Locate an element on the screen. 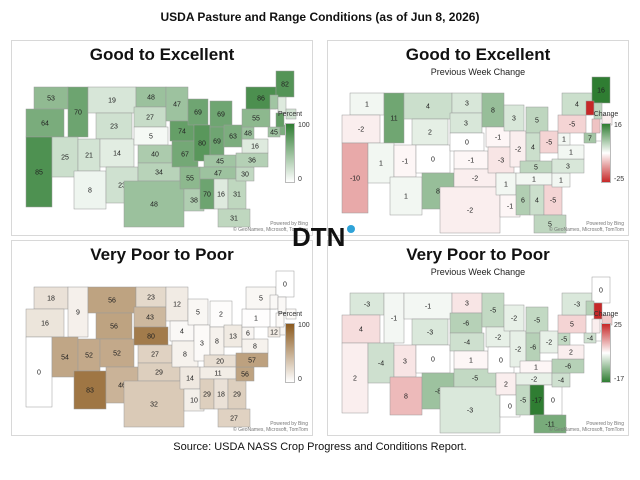 The image size is (640, 480). state-value-tn: -2 is located at coordinates (534, 380).